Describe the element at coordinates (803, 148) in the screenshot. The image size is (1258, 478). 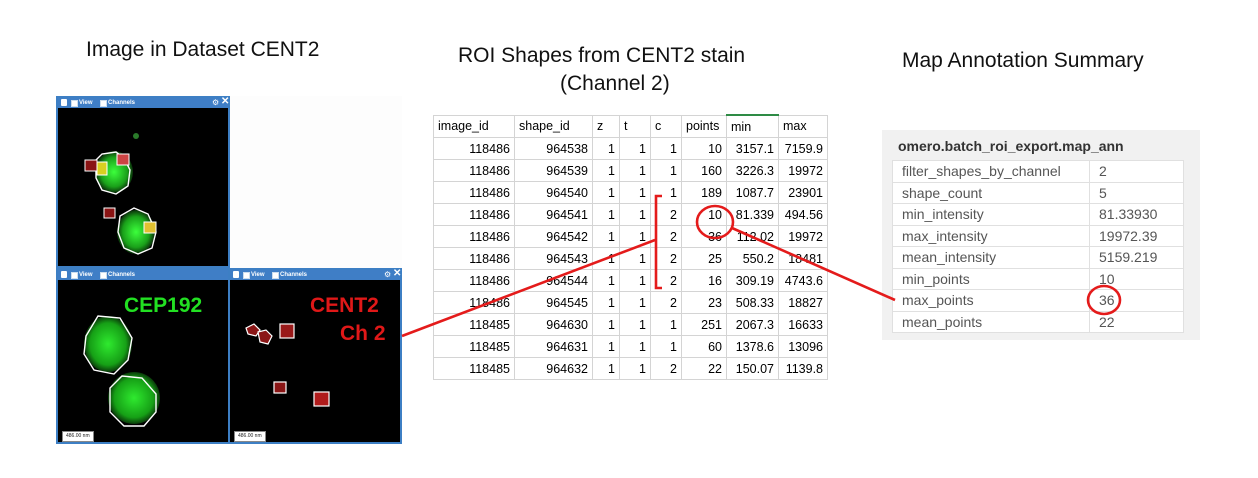
I see `table-cell: 7159.9` at that location.